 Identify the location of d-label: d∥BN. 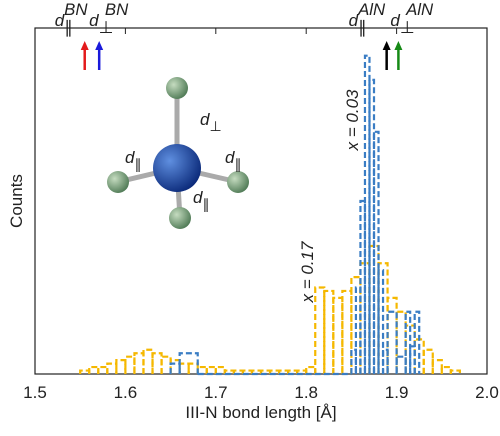
(72, 18).